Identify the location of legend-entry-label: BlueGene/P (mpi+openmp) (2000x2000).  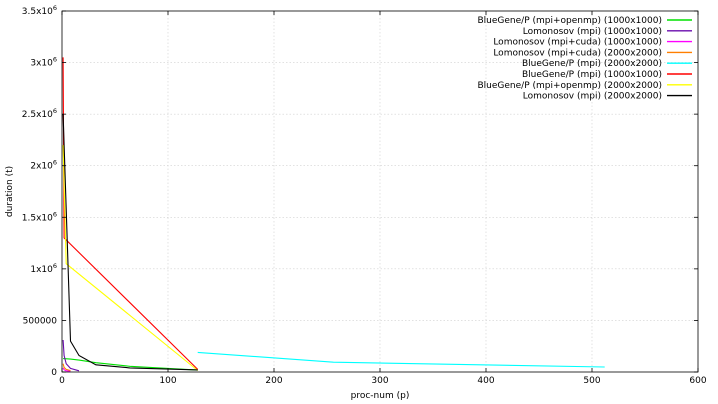
(570, 86).